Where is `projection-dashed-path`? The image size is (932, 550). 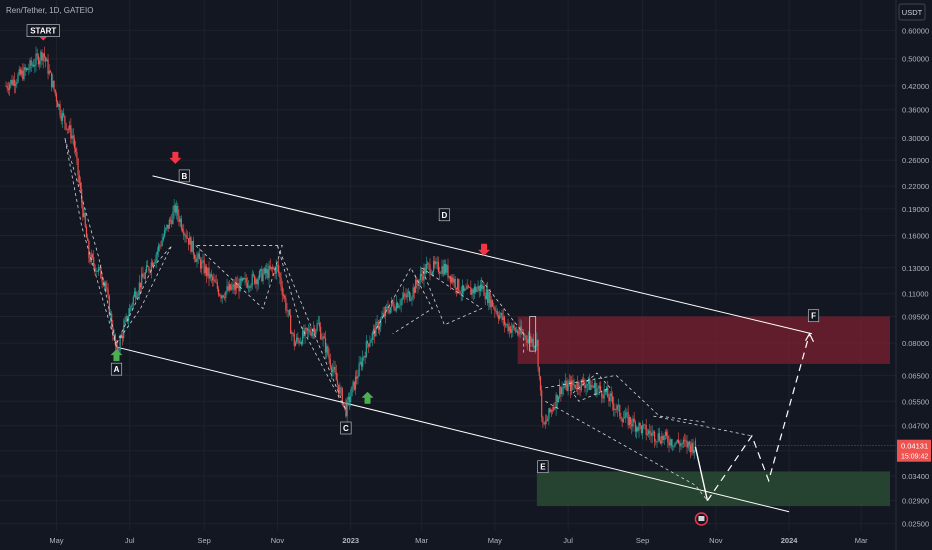 projection-dashed-path is located at coordinates (758, 417).